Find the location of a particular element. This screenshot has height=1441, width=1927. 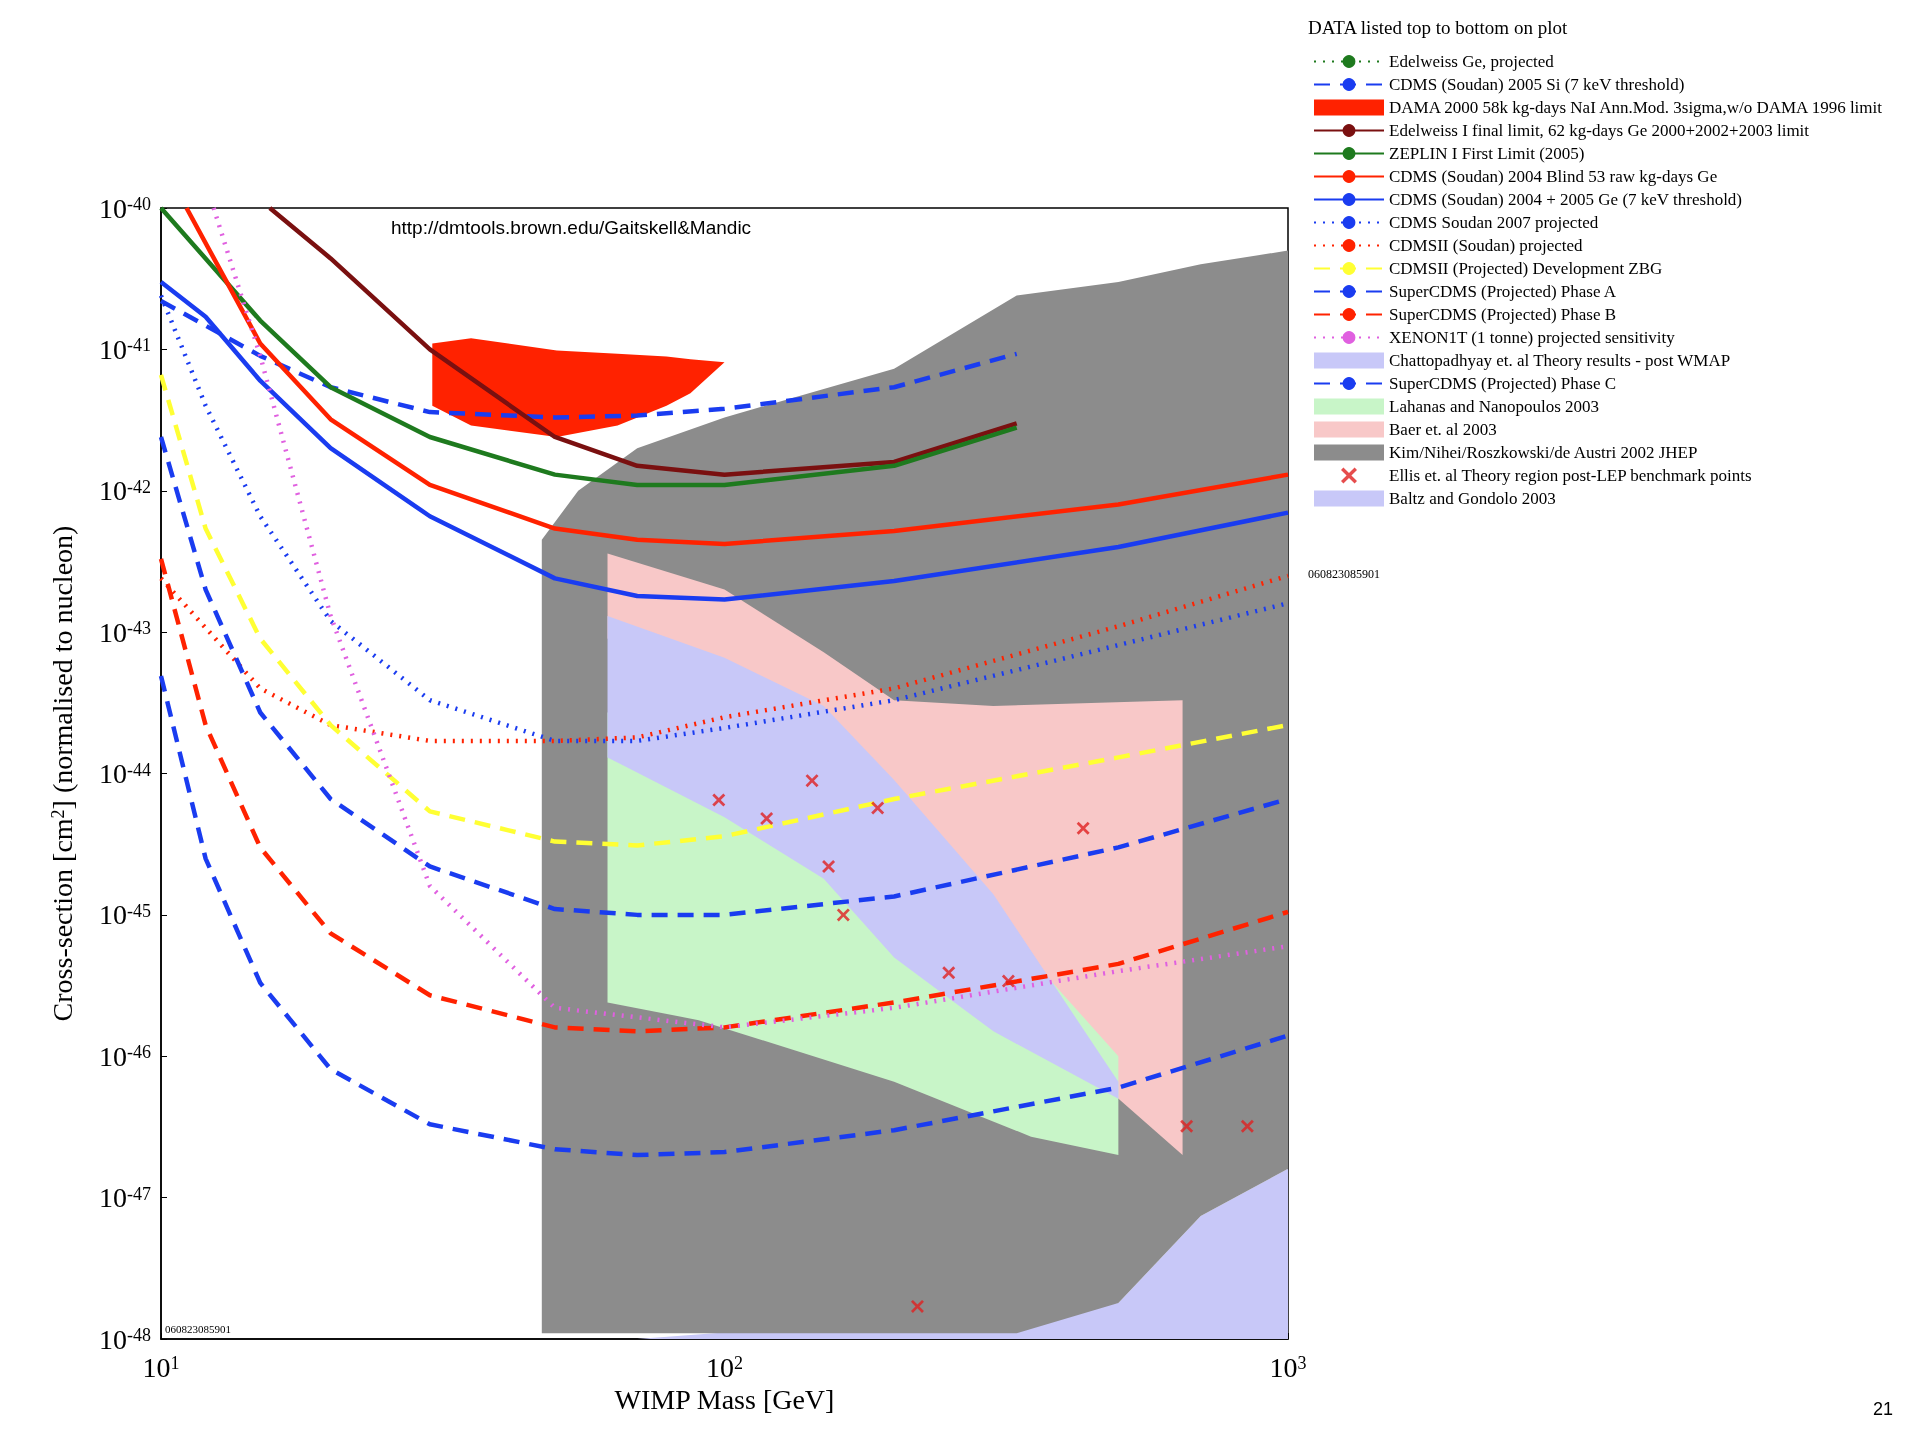

legend-label: SuperCDMS (Projected) Phase B is located at coordinates (1503, 314).